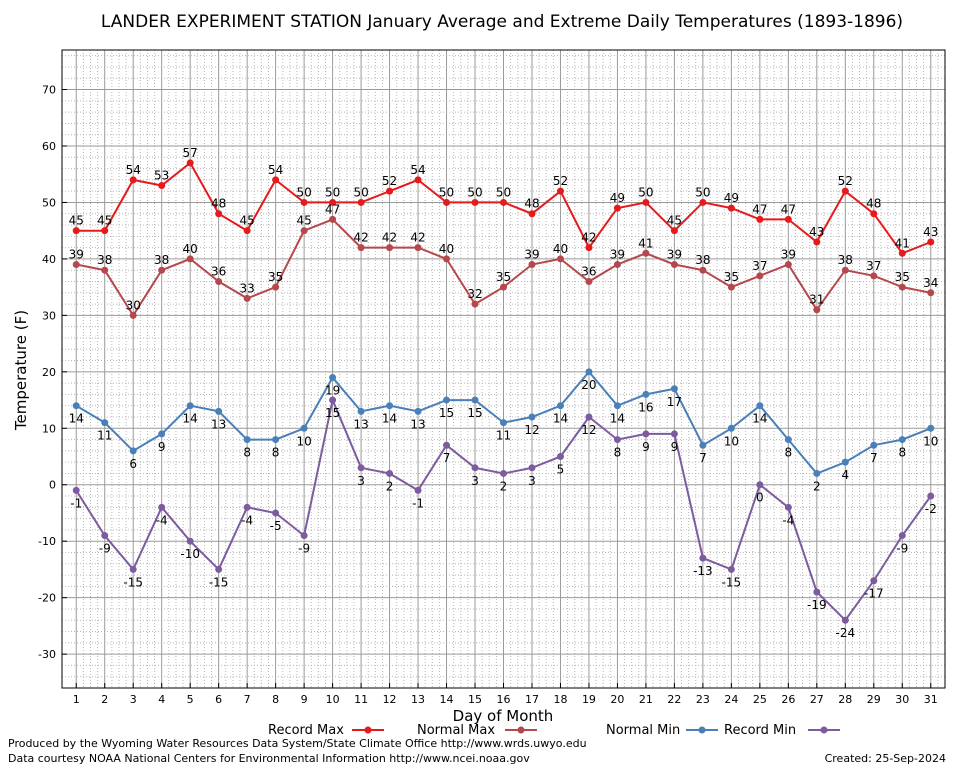 The image size is (954, 768). I want to click on data-label-normal-min: 20, so click(588, 385).